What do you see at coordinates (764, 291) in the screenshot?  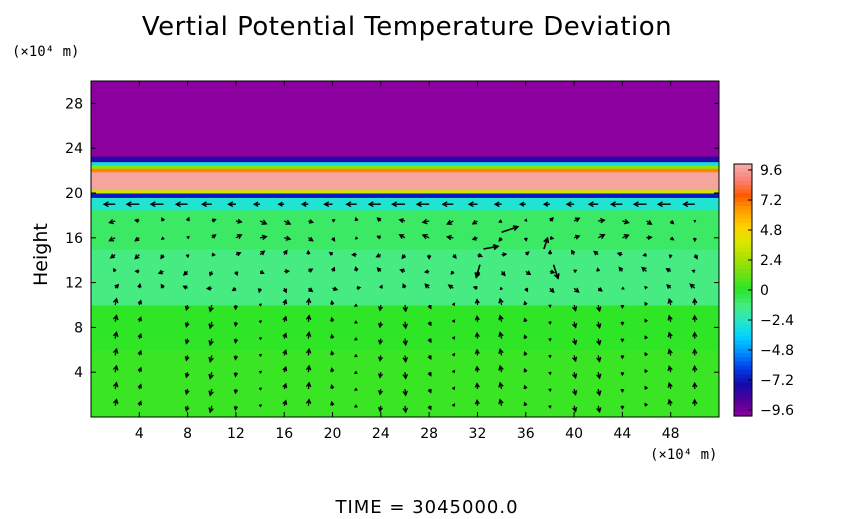 I see `colorbar-label-4: 0` at bounding box center [764, 291].